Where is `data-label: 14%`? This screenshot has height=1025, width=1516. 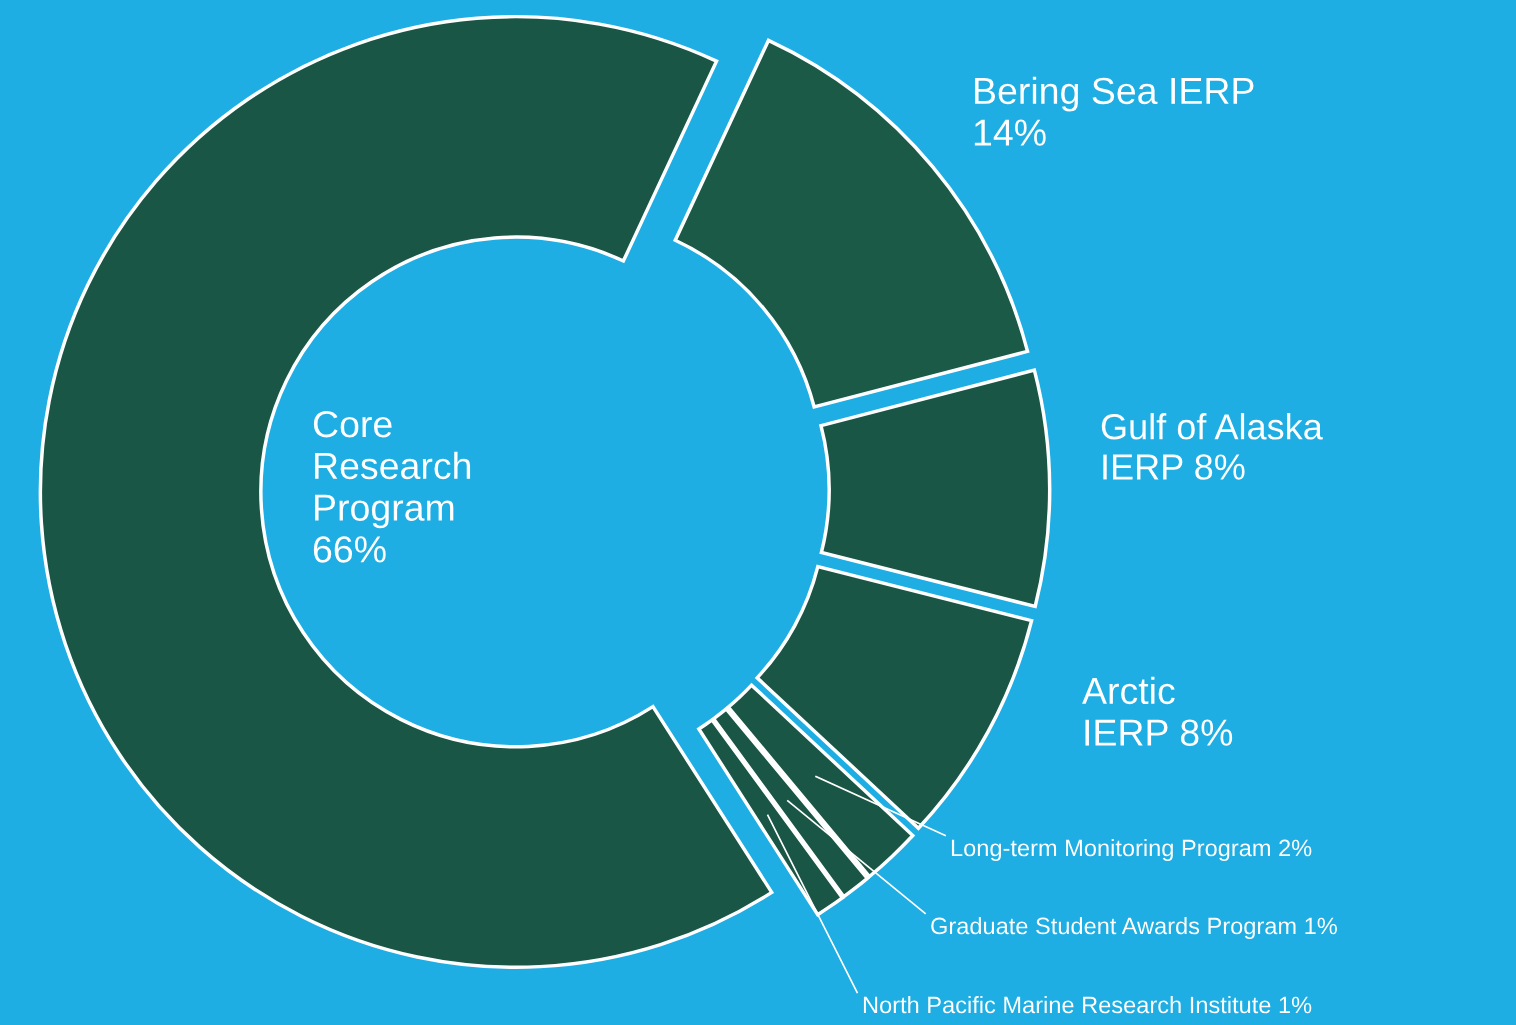 data-label: 14% is located at coordinates (1010, 132).